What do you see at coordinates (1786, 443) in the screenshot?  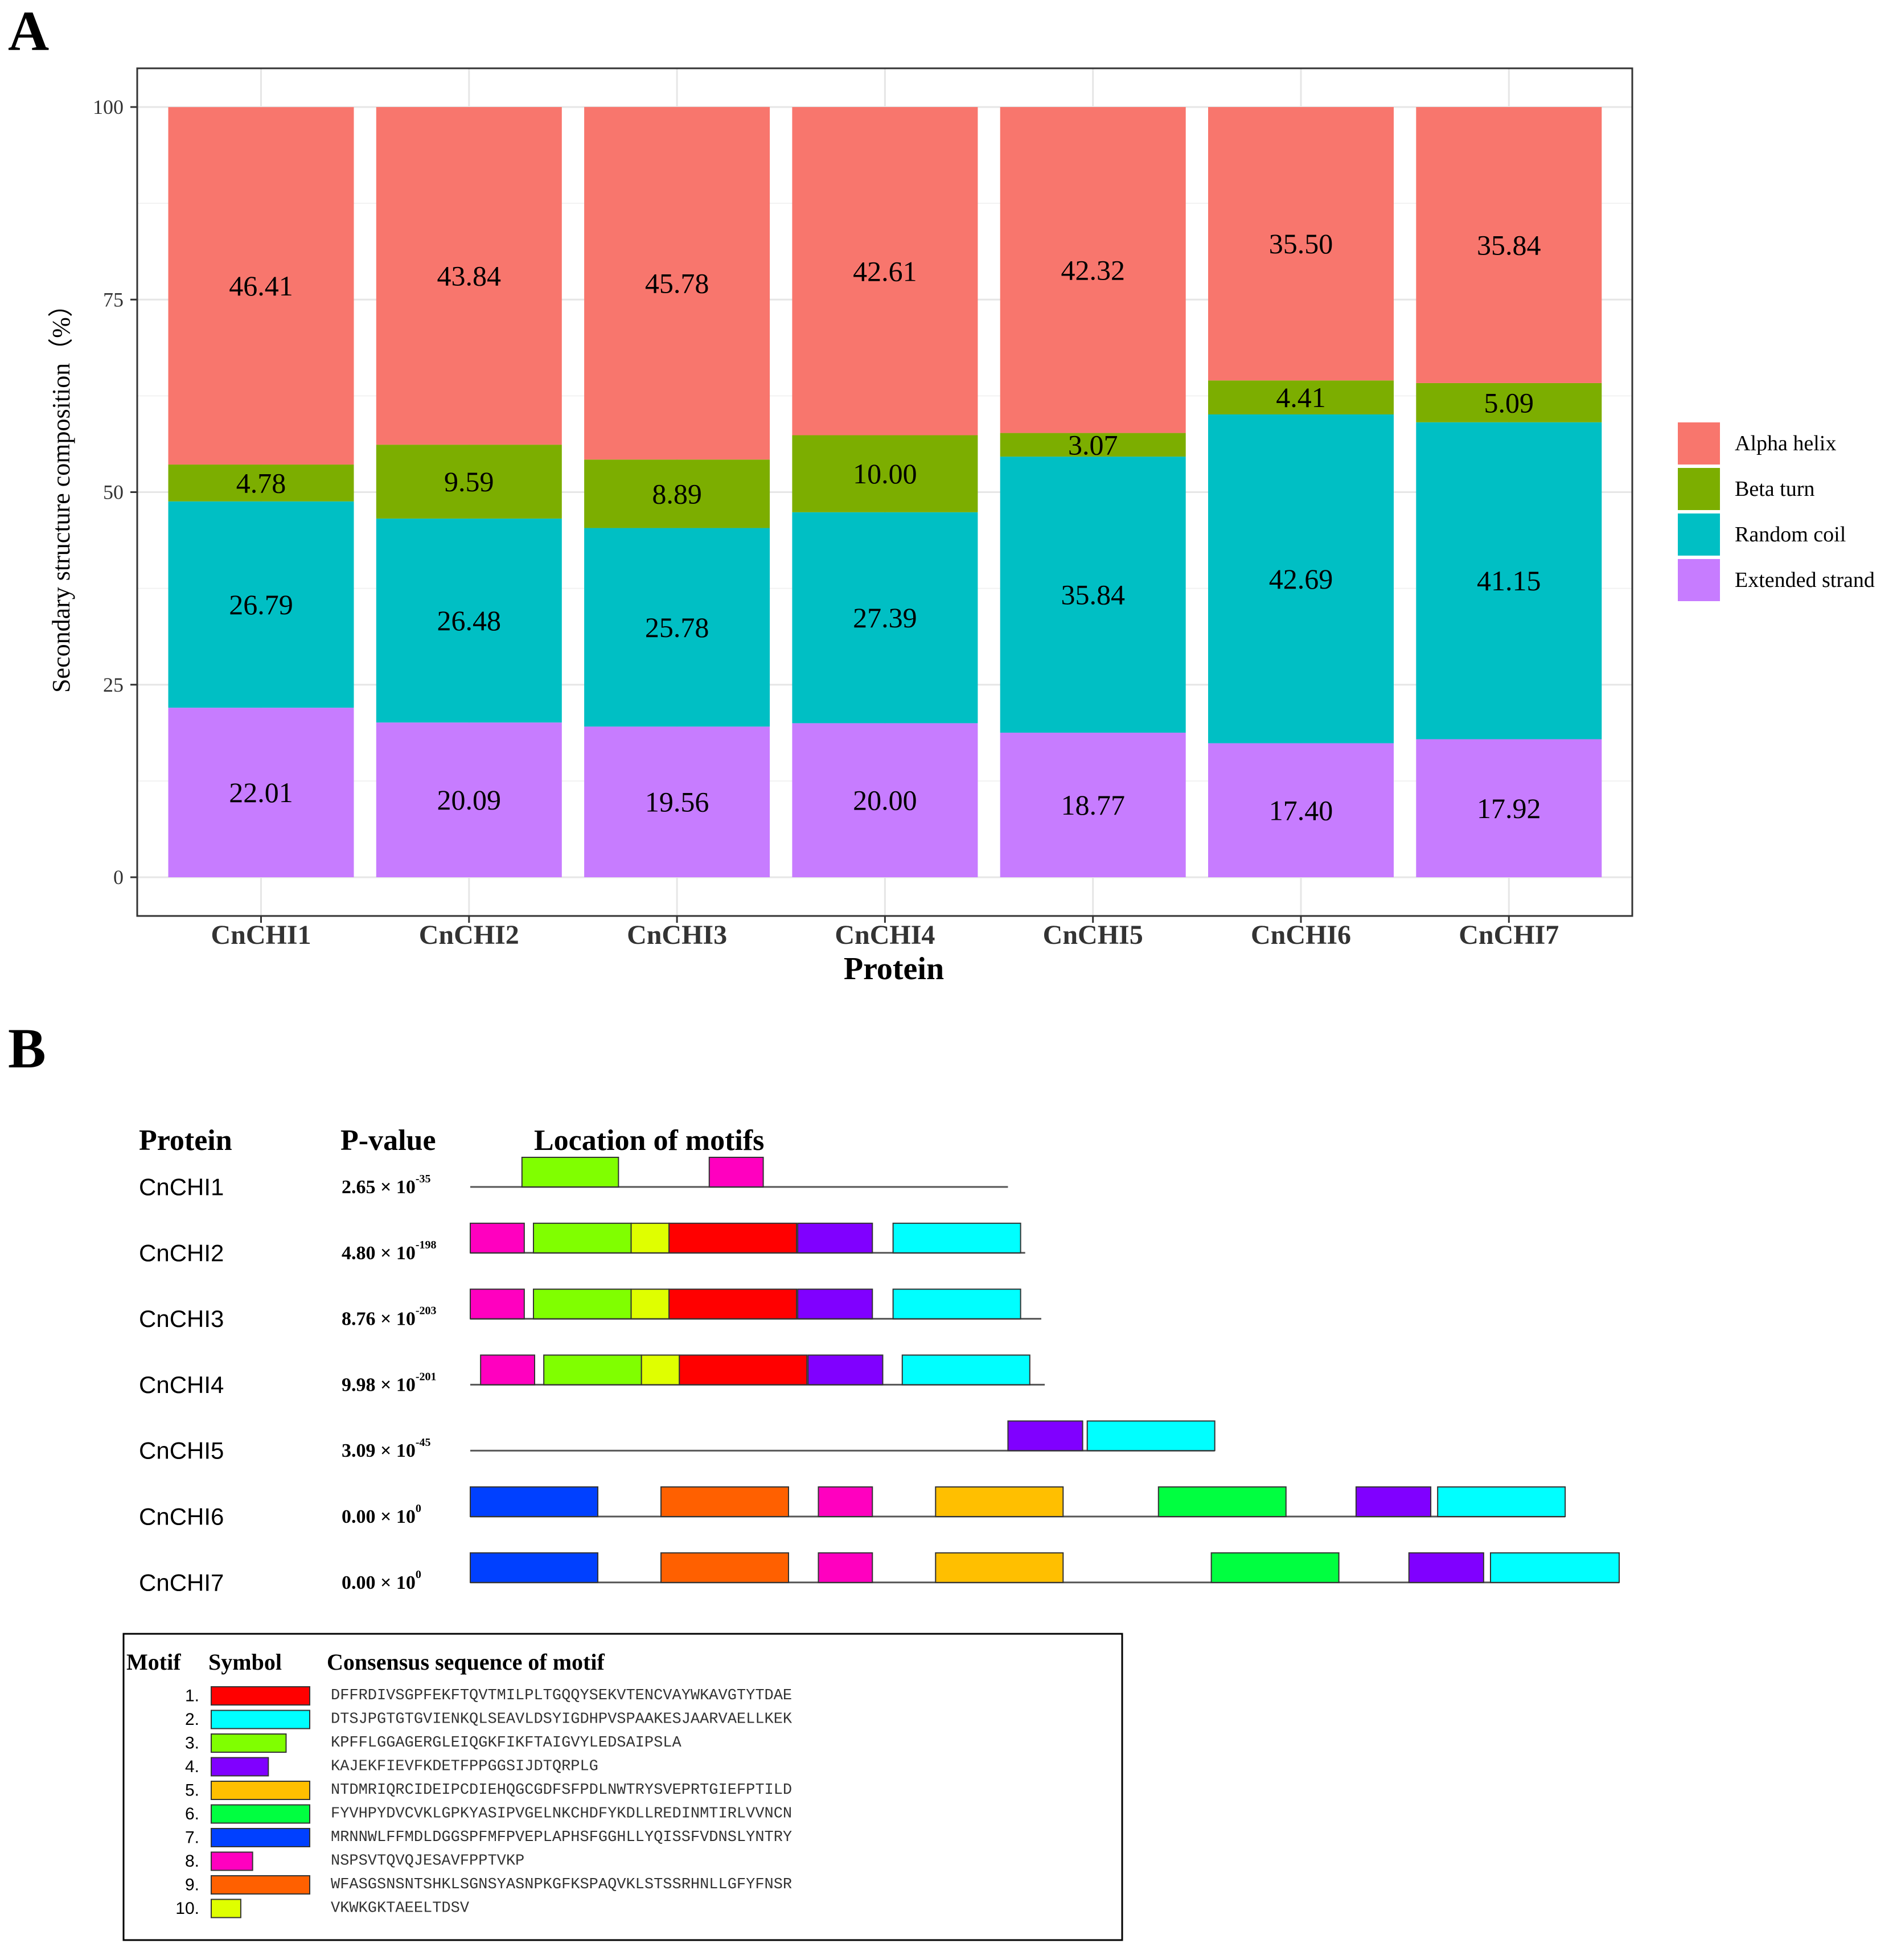 I see `legend-label-alpha-helix: Alpha helix` at bounding box center [1786, 443].